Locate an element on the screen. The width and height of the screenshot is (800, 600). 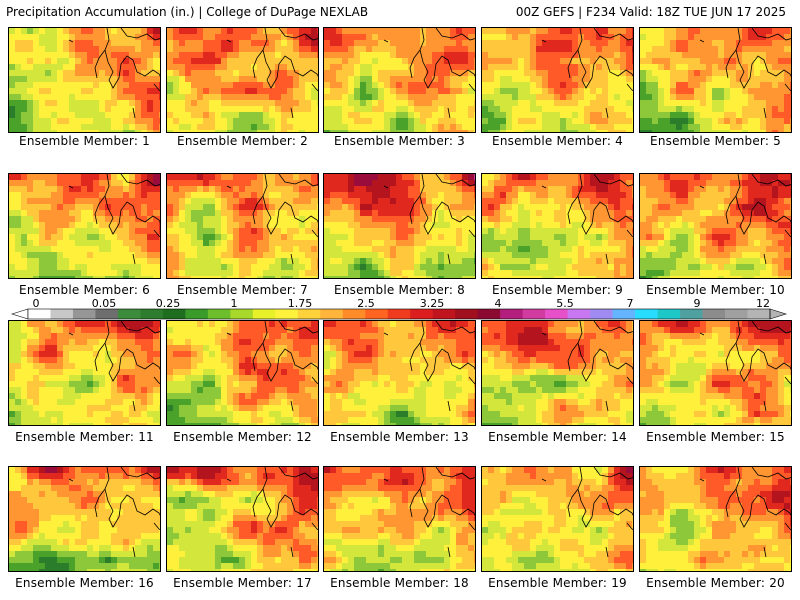
scale-right-arrow is located at coordinates (778, 314).